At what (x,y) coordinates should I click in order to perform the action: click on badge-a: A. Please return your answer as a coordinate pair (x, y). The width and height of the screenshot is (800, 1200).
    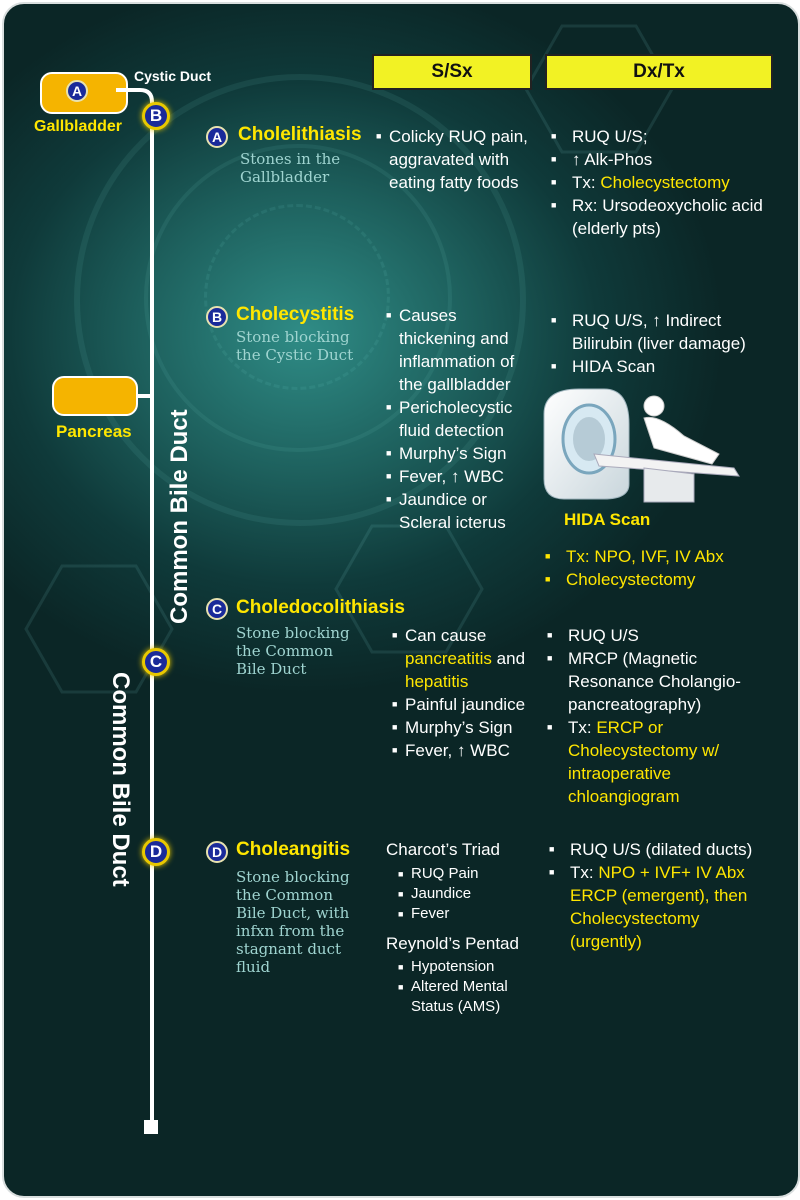
    Looking at the image, I should click on (77, 91).